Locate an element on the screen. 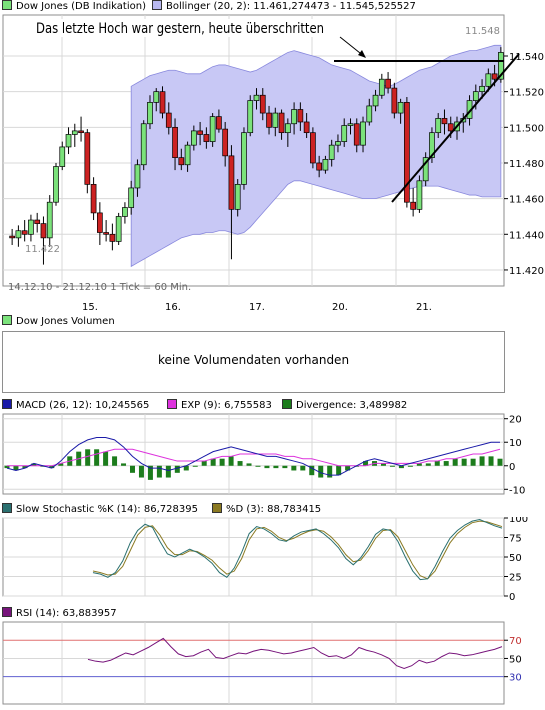 This screenshot has height=710, width=545. volume-legend-swatch is located at coordinates (7, 320).